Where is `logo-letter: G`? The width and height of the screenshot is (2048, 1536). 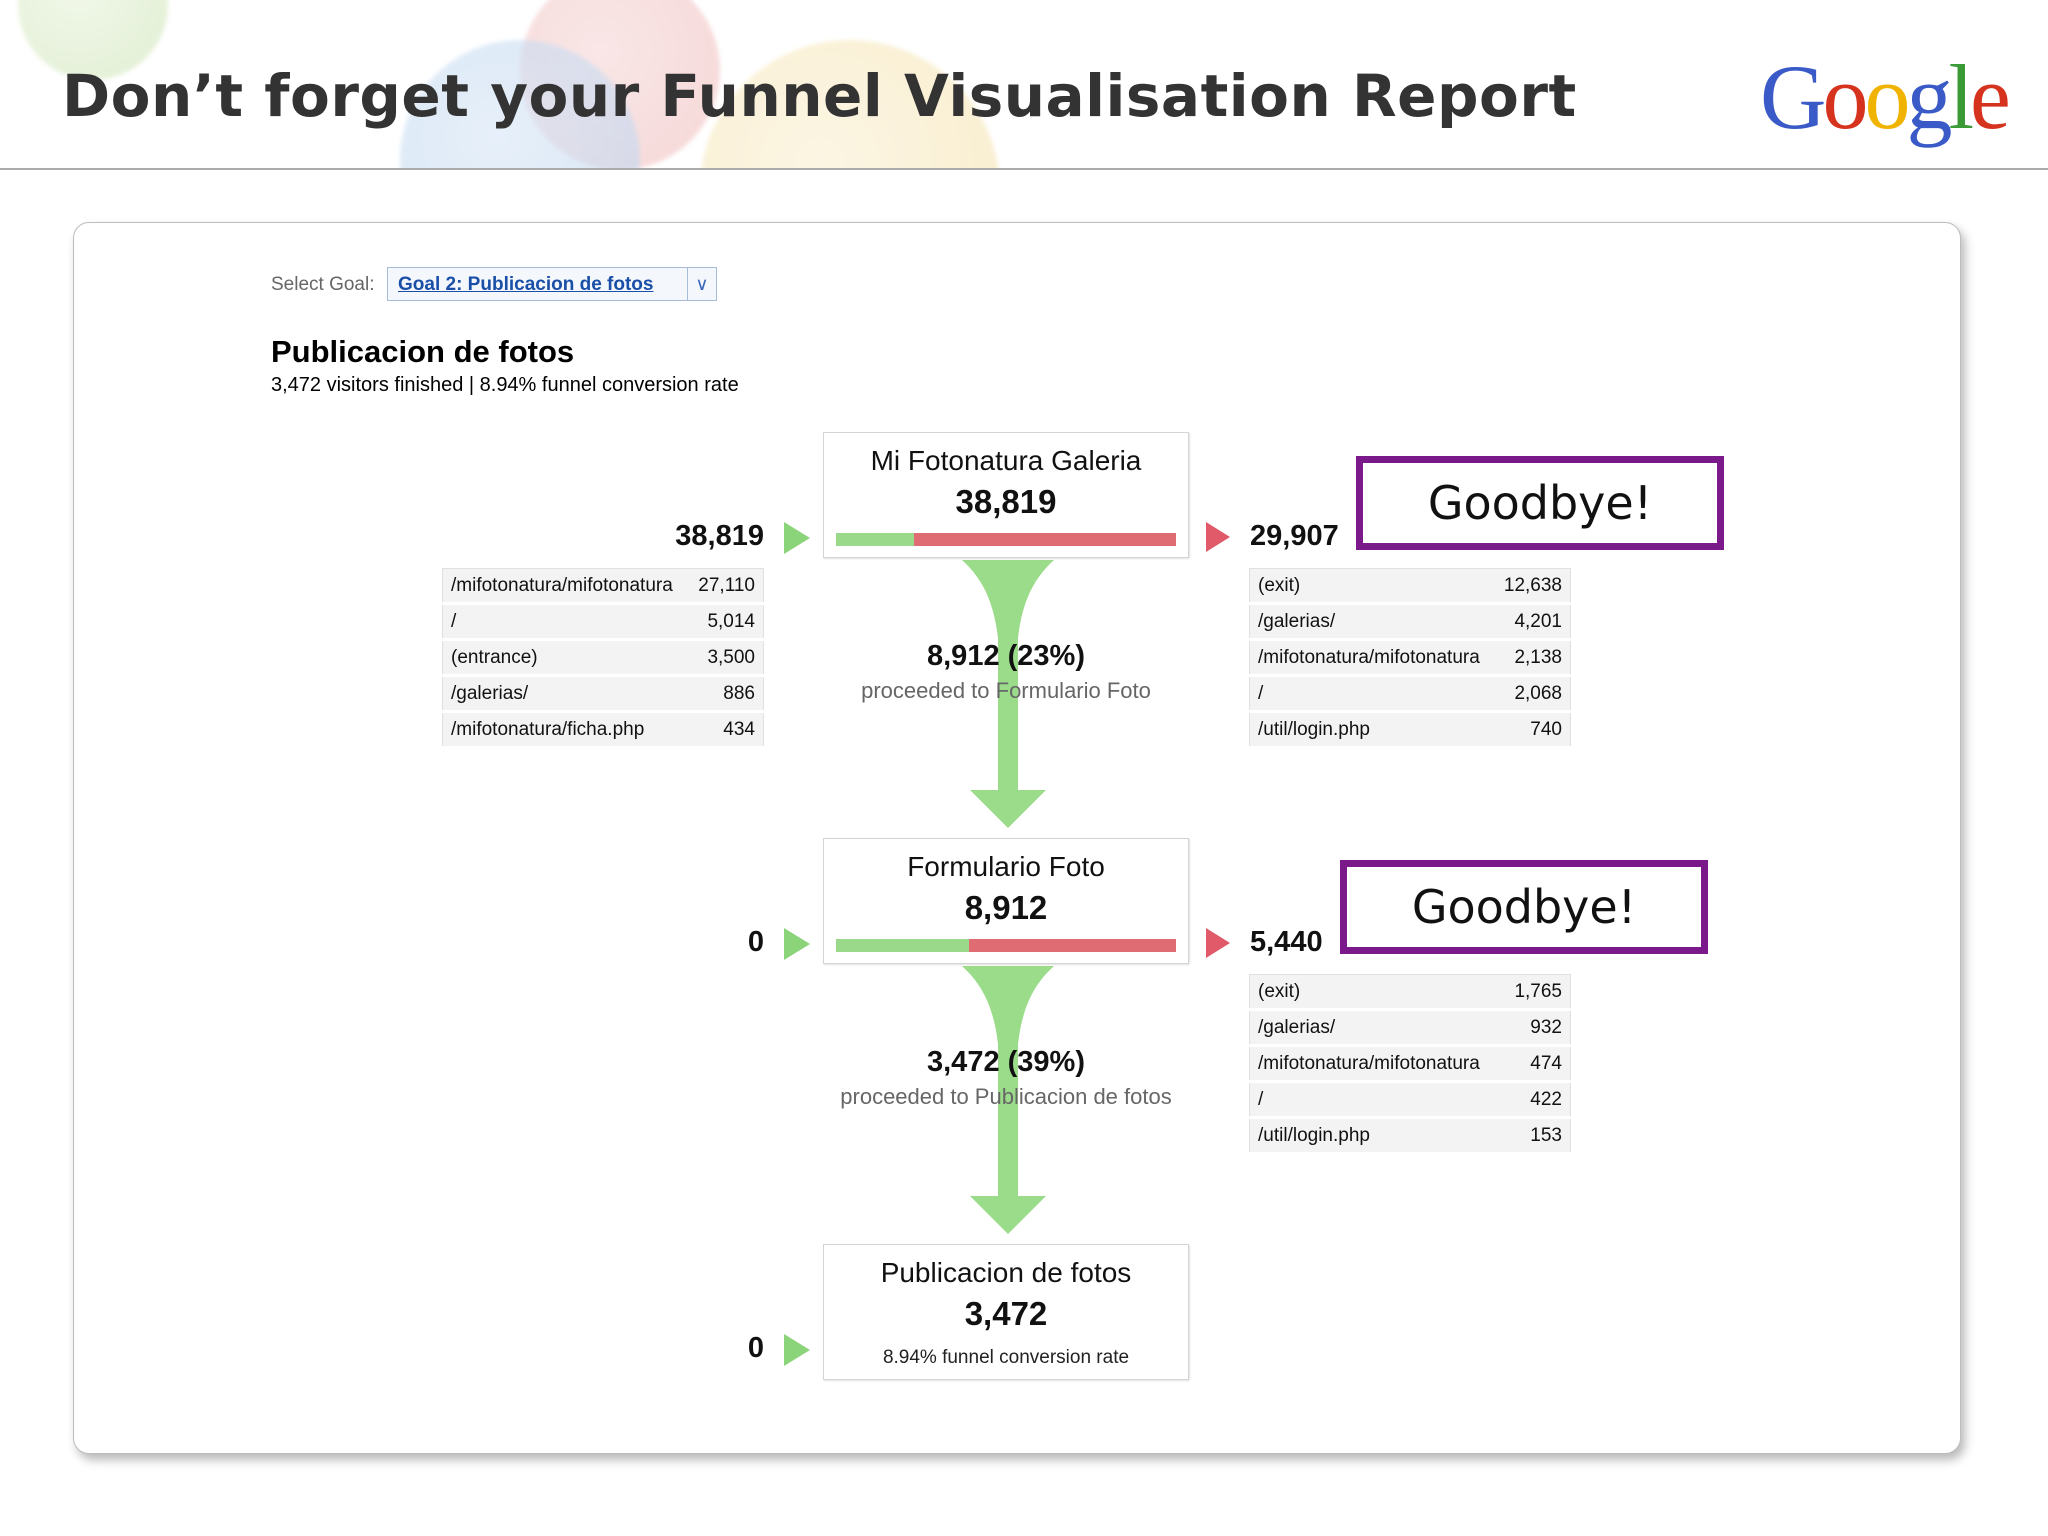 logo-letter: G is located at coordinates (1793, 97).